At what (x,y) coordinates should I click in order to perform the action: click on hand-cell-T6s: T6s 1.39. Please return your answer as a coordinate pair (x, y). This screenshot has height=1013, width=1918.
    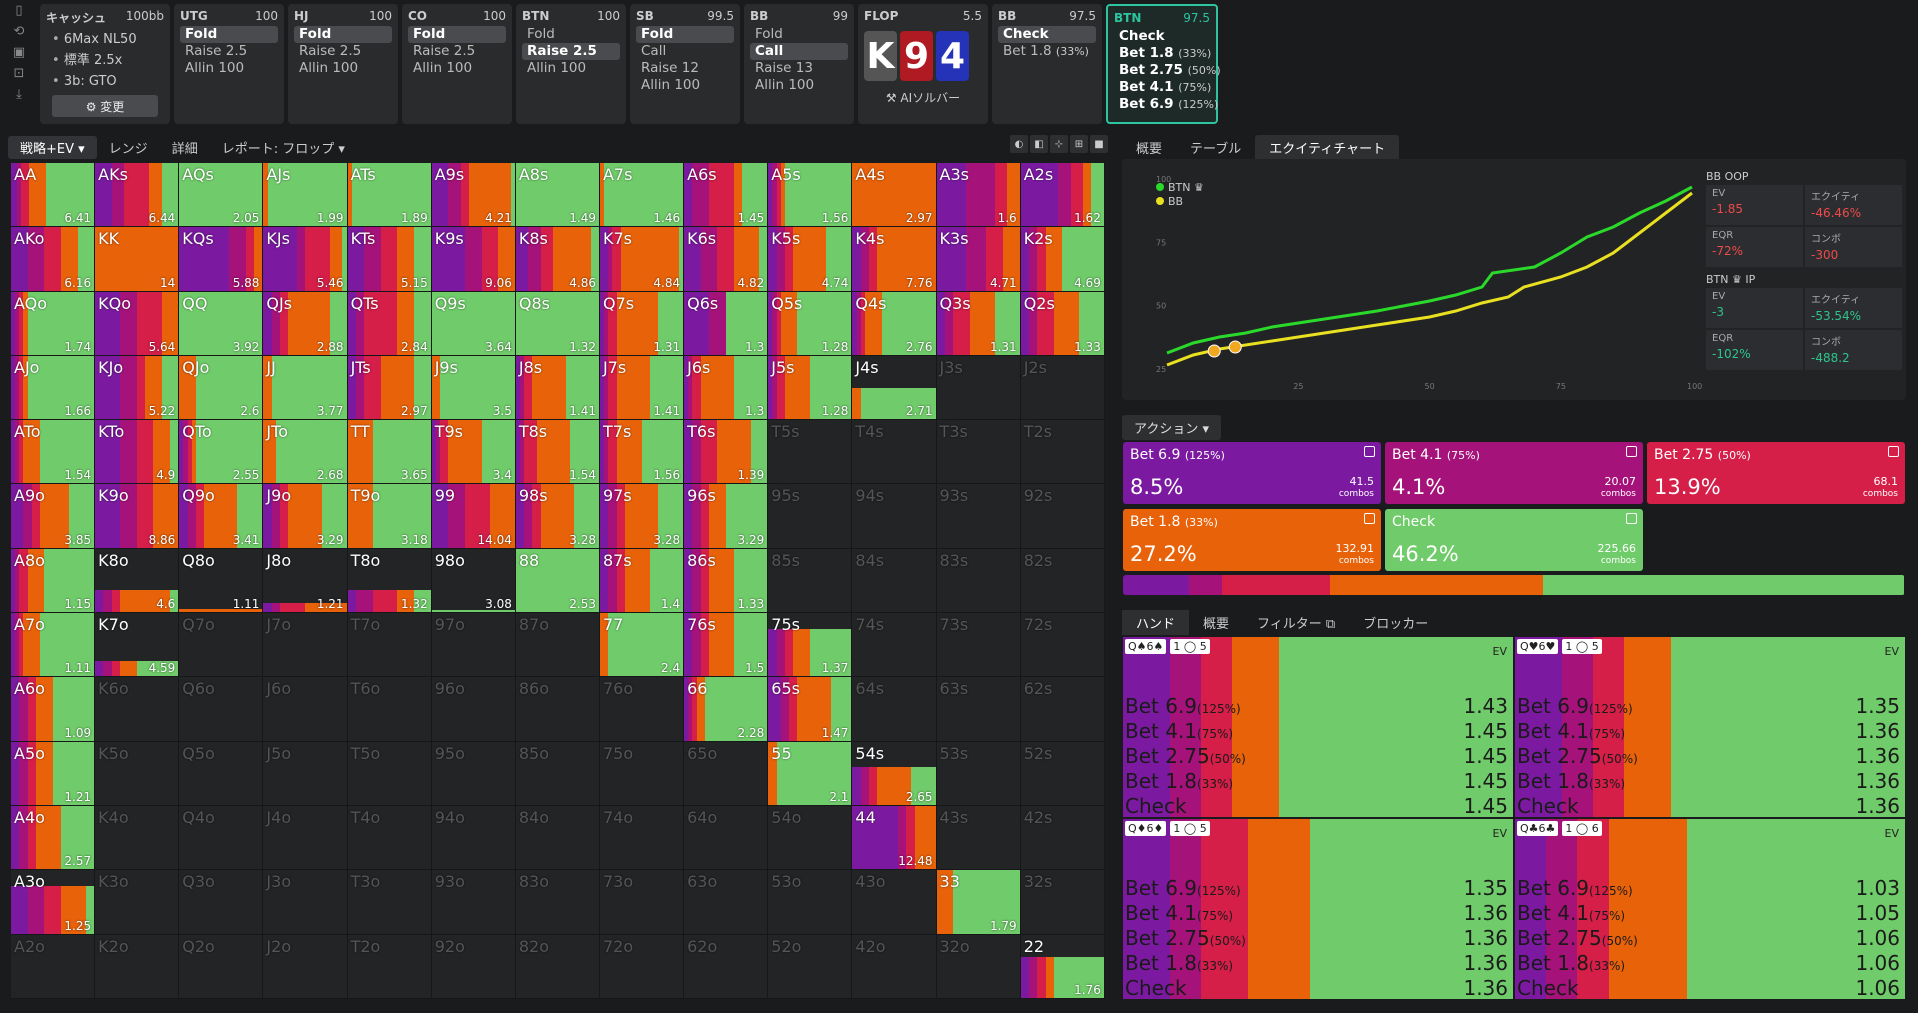
    Looking at the image, I should click on (726, 452).